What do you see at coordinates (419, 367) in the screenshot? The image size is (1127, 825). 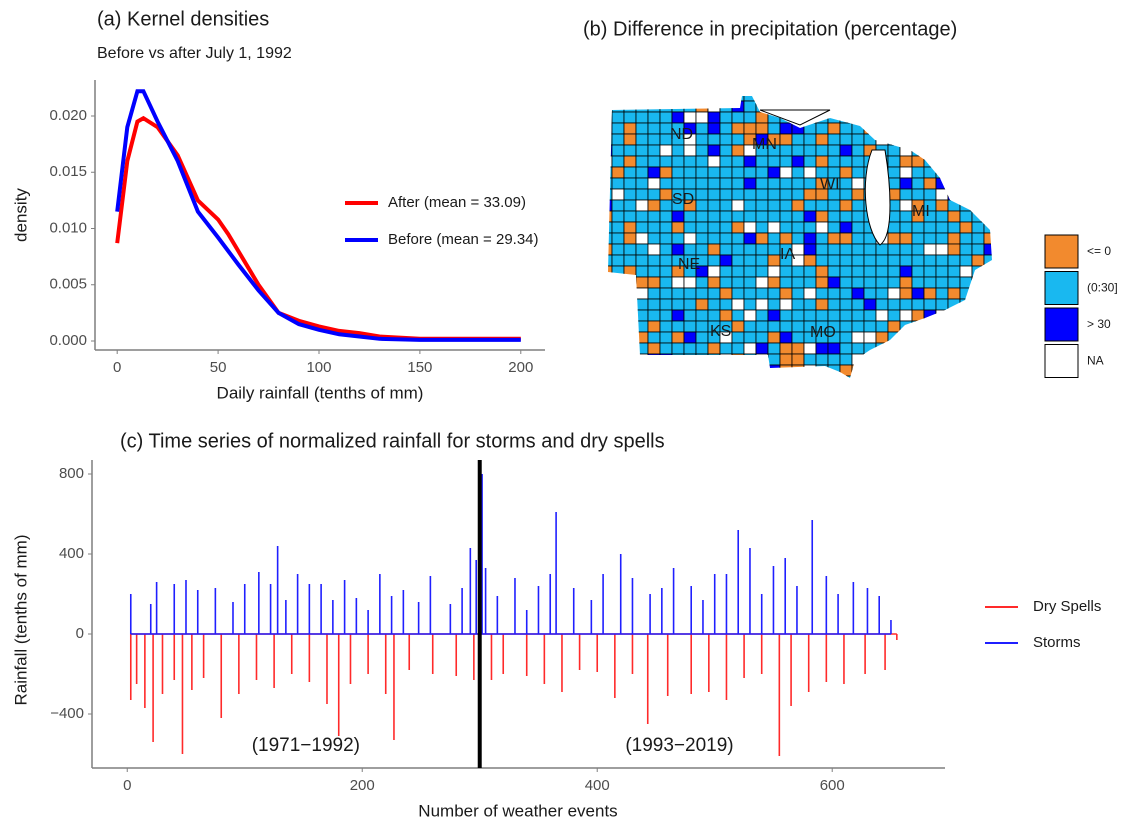 I see `x-tick-label: 150` at bounding box center [419, 367].